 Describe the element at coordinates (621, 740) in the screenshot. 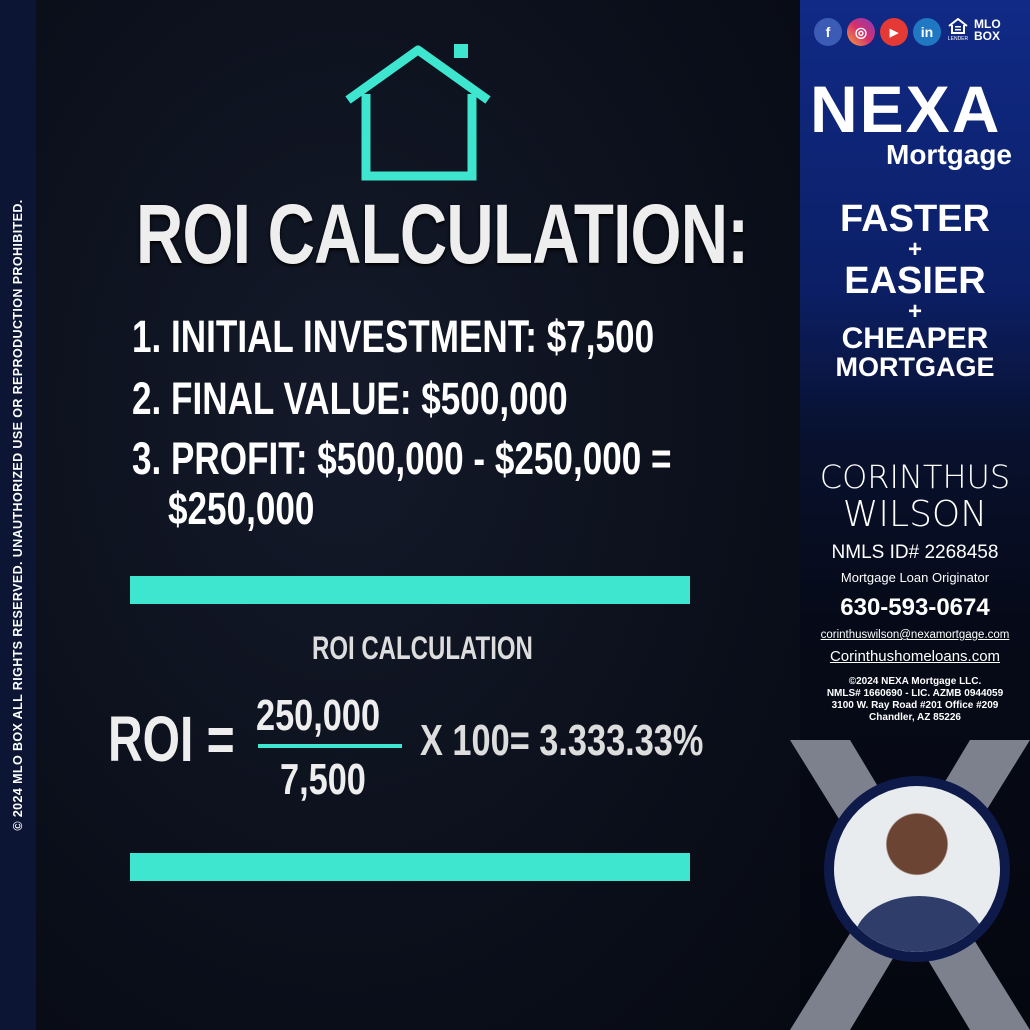

I see `result-value: 3.333.33%` at that location.